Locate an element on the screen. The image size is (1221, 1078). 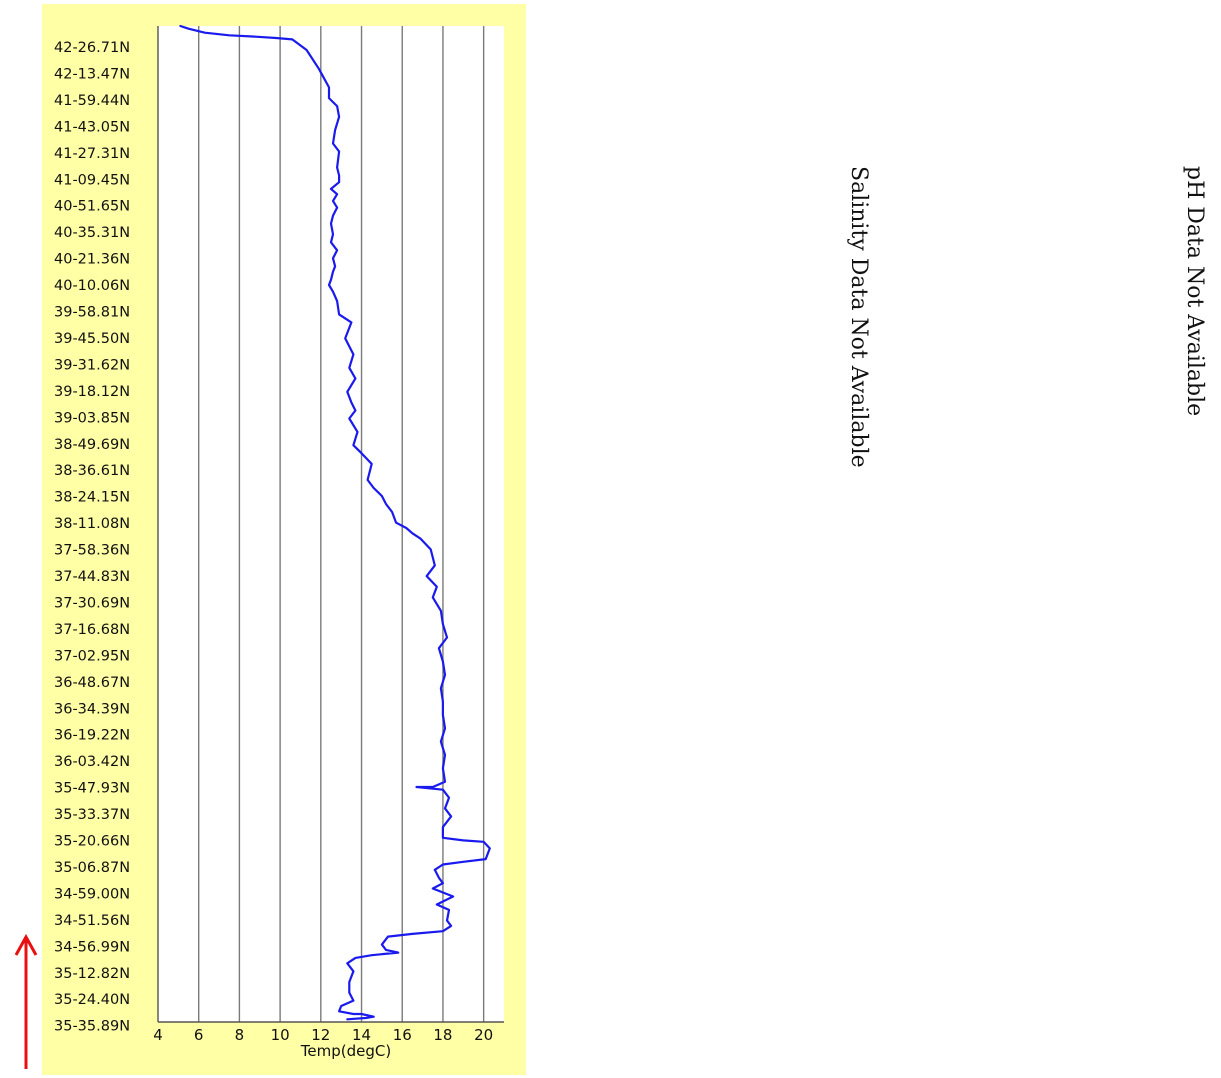
y-tick-label: 37-02.95N is located at coordinates (92, 656).